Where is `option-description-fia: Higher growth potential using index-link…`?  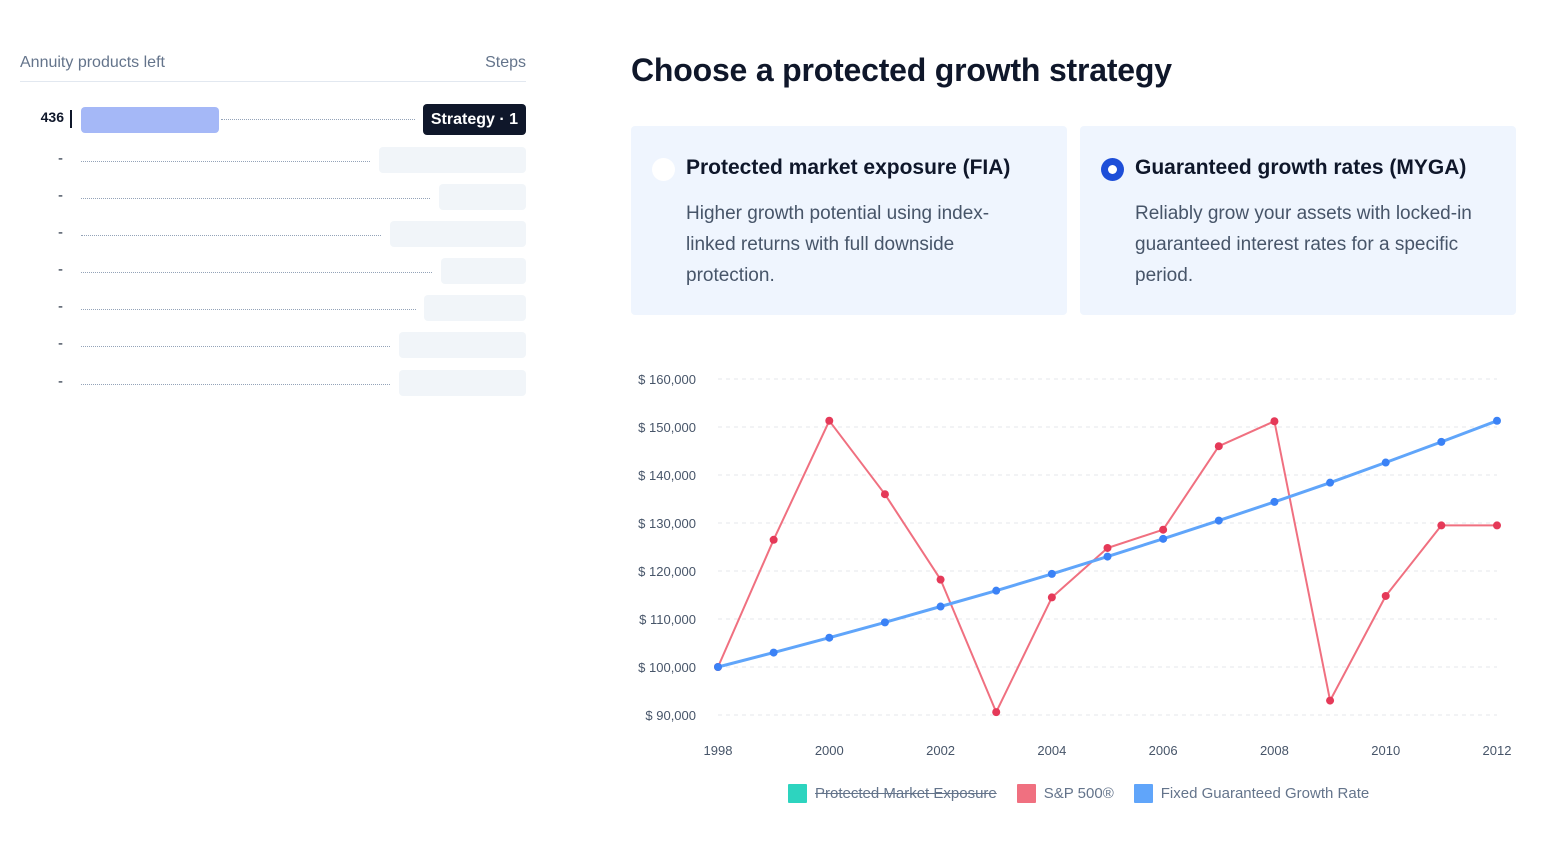
option-description-fia: Higher growth potential using index-link… is located at coordinates (838, 244).